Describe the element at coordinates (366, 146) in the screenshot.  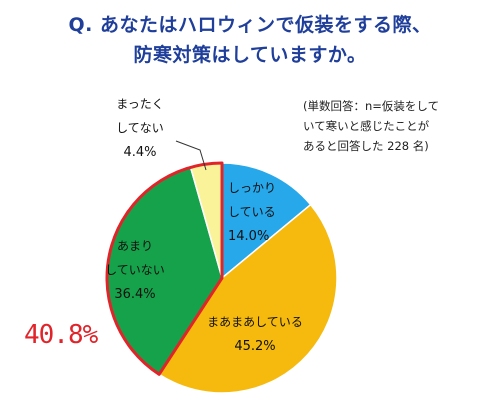
I see `note-line-3: あると回答した 228 名)` at that location.